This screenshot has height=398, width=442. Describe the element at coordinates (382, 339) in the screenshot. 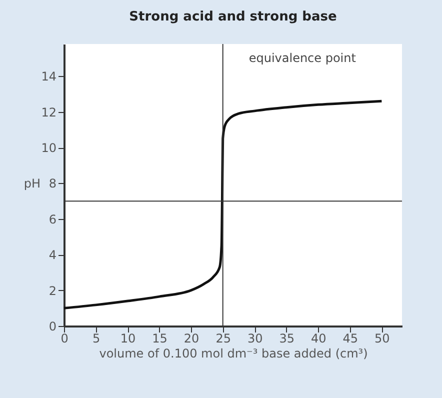

I see `x-tick-label: 50` at that location.